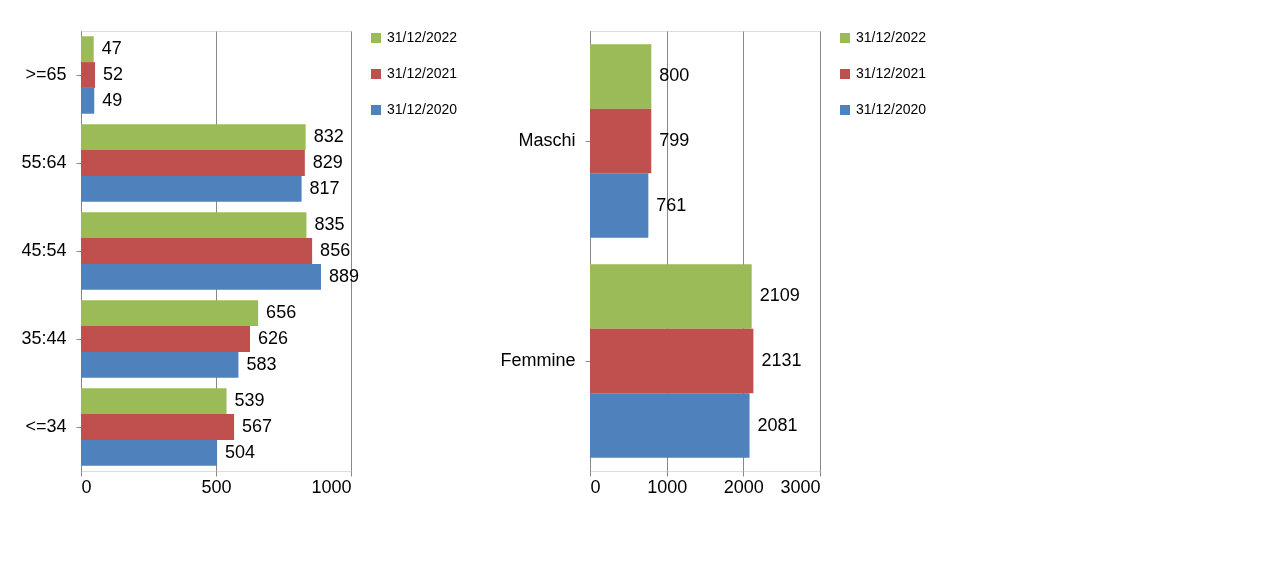 The height and width of the screenshot is (584, 1263). I want to click on x-tick-label: 500, so click(216, 486).